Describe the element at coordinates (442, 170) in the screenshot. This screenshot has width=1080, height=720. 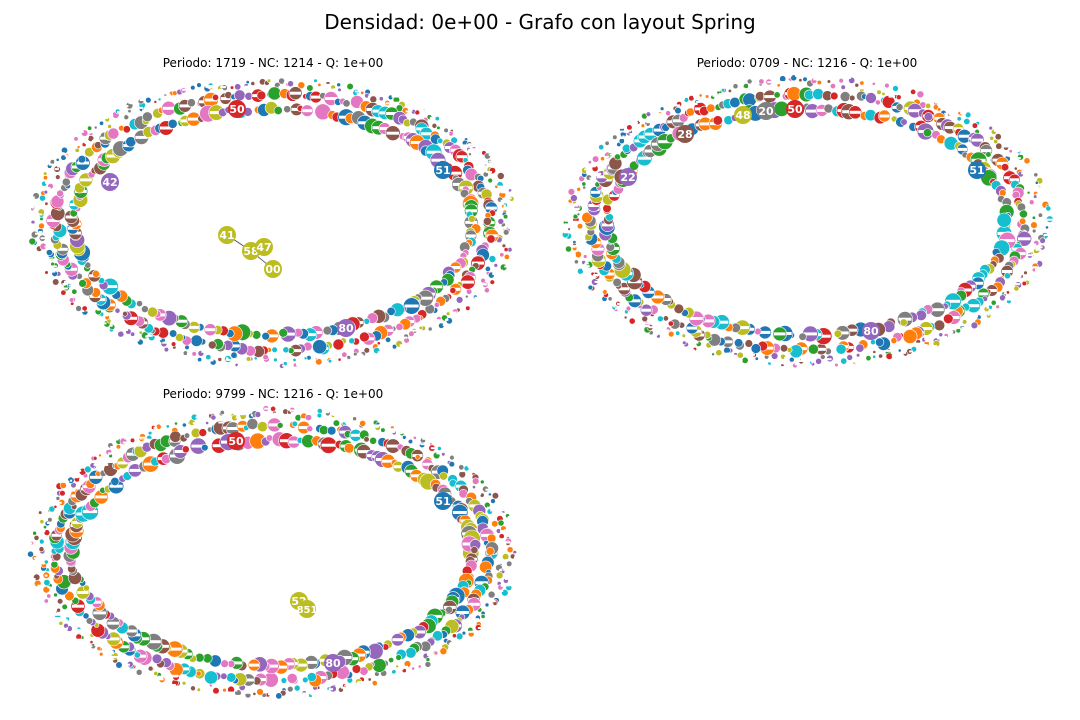
I see `node-label: 51` at that location.